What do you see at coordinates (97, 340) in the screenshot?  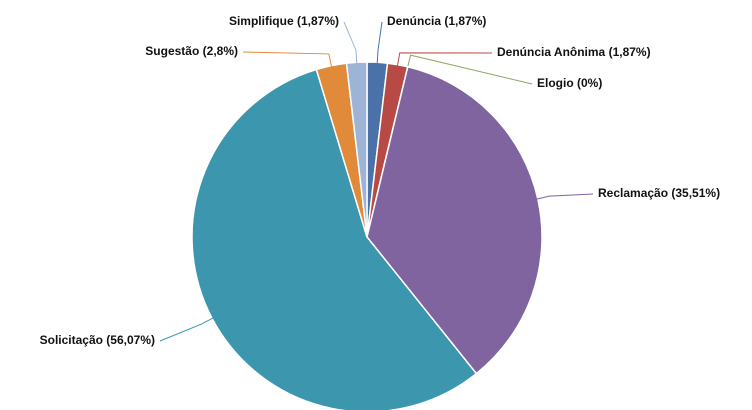 I see `slice-label: Solicitação (56,07%)` at bounding box center [97, 340].